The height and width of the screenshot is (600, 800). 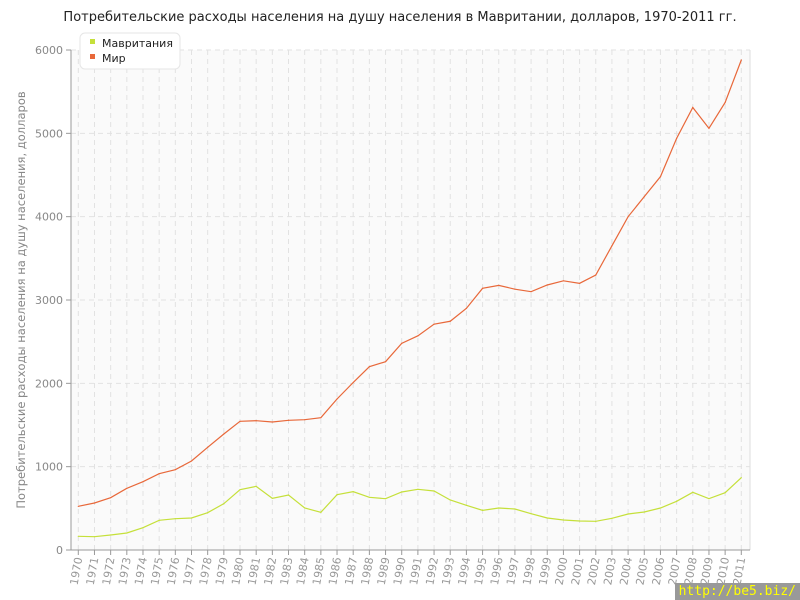 I want to click on x-tick-label: 1994, so click(x=465, y=571).